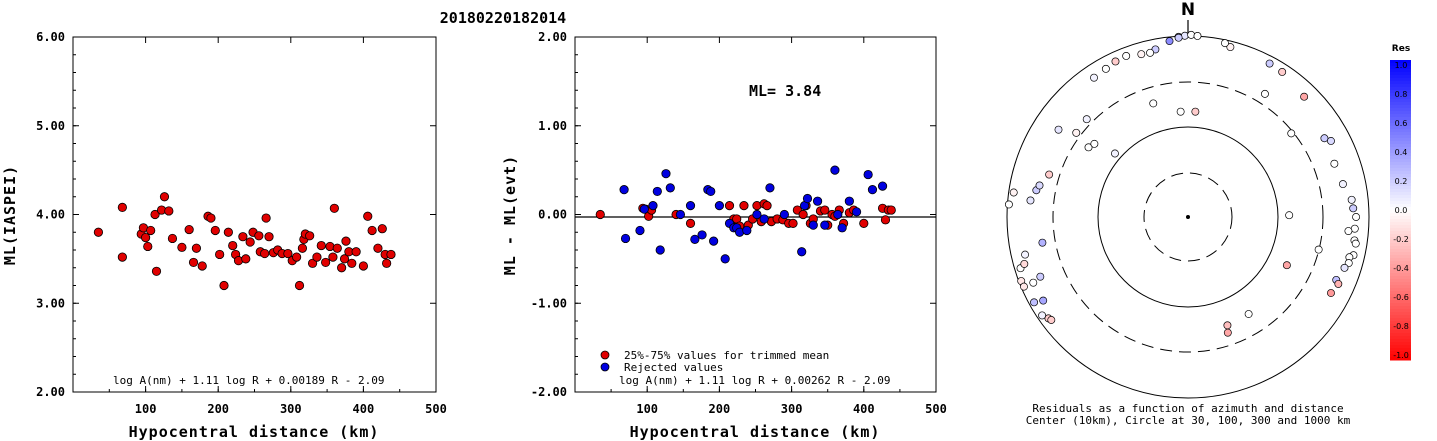  What do you see at coordinates (552, 126) in the screenshot?
I see `mid-ytick-label: 1.00` at bounding box center [552, 126].